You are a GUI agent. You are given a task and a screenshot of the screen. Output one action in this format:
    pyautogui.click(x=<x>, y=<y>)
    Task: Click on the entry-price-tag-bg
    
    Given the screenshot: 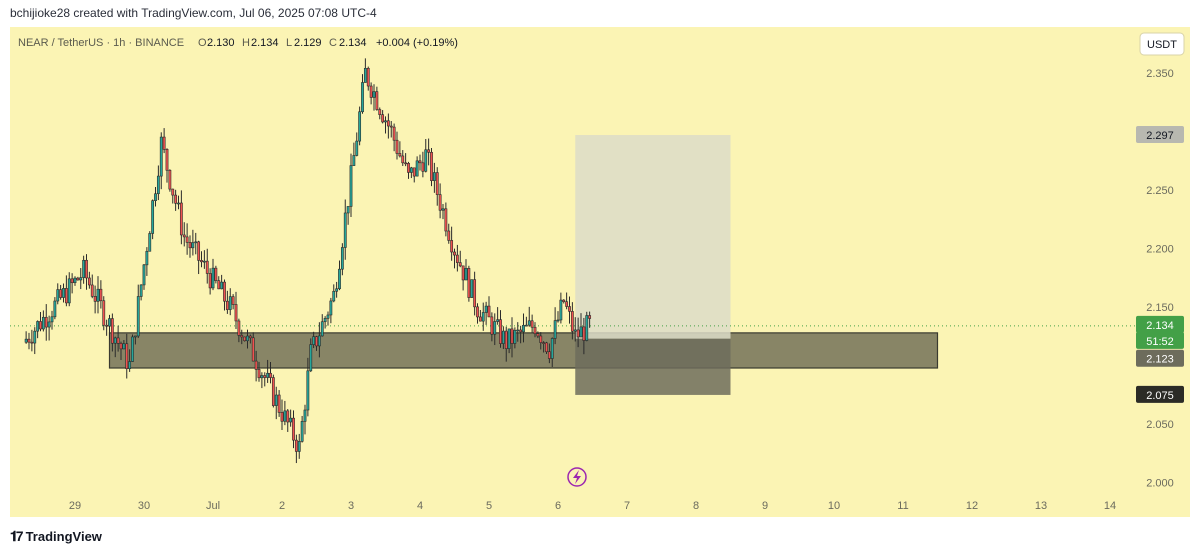 What is the action you would take?
    pyautogui.click(x=1160, y=358)
    